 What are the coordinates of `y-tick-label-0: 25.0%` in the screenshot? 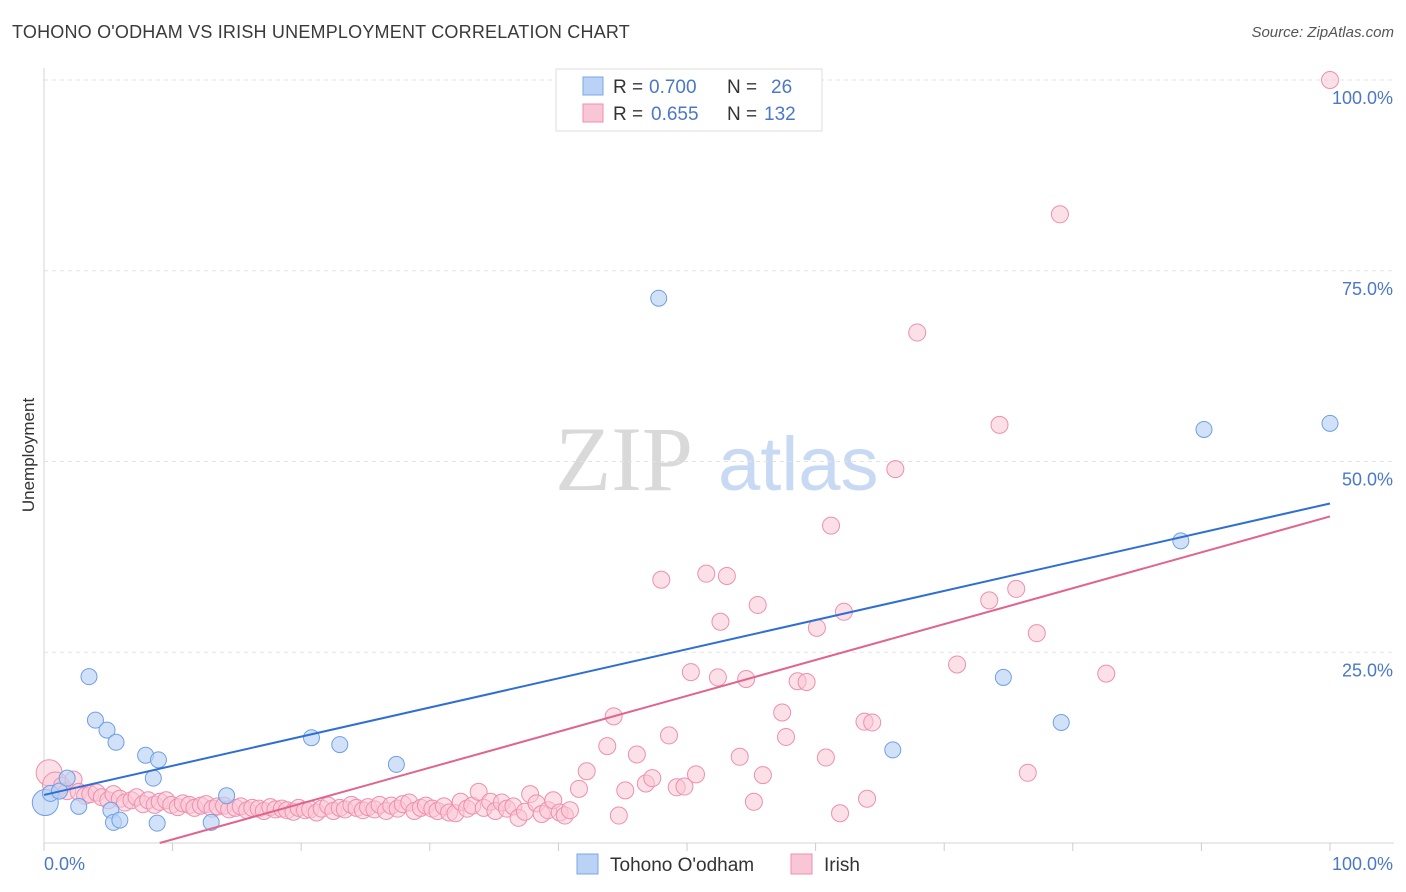 It's located at (1367, 670).